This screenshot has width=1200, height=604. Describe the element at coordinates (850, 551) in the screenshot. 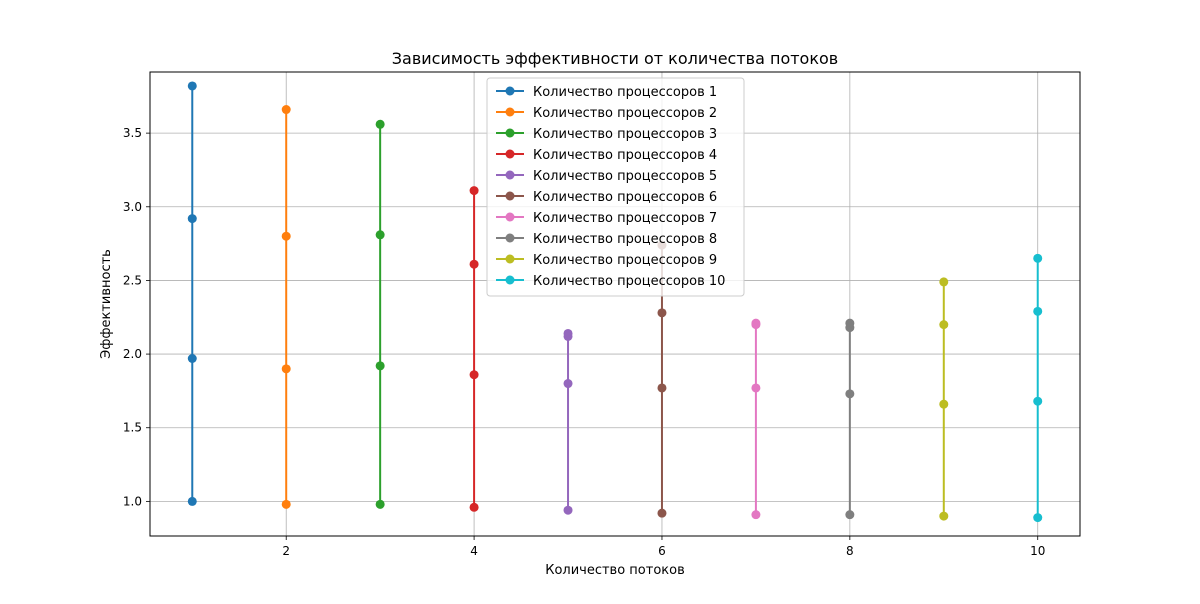

I see `x-tick-label: 8` at that location.